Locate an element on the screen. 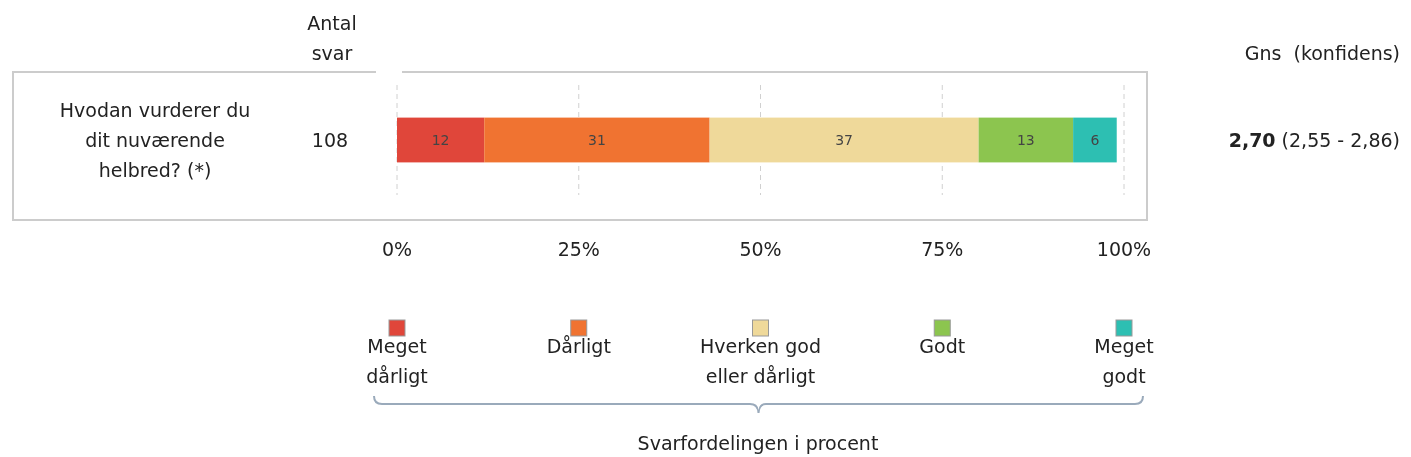 This screenshot has width=1411, height=457. data-label: 12 is located at coordinates (440, 140).